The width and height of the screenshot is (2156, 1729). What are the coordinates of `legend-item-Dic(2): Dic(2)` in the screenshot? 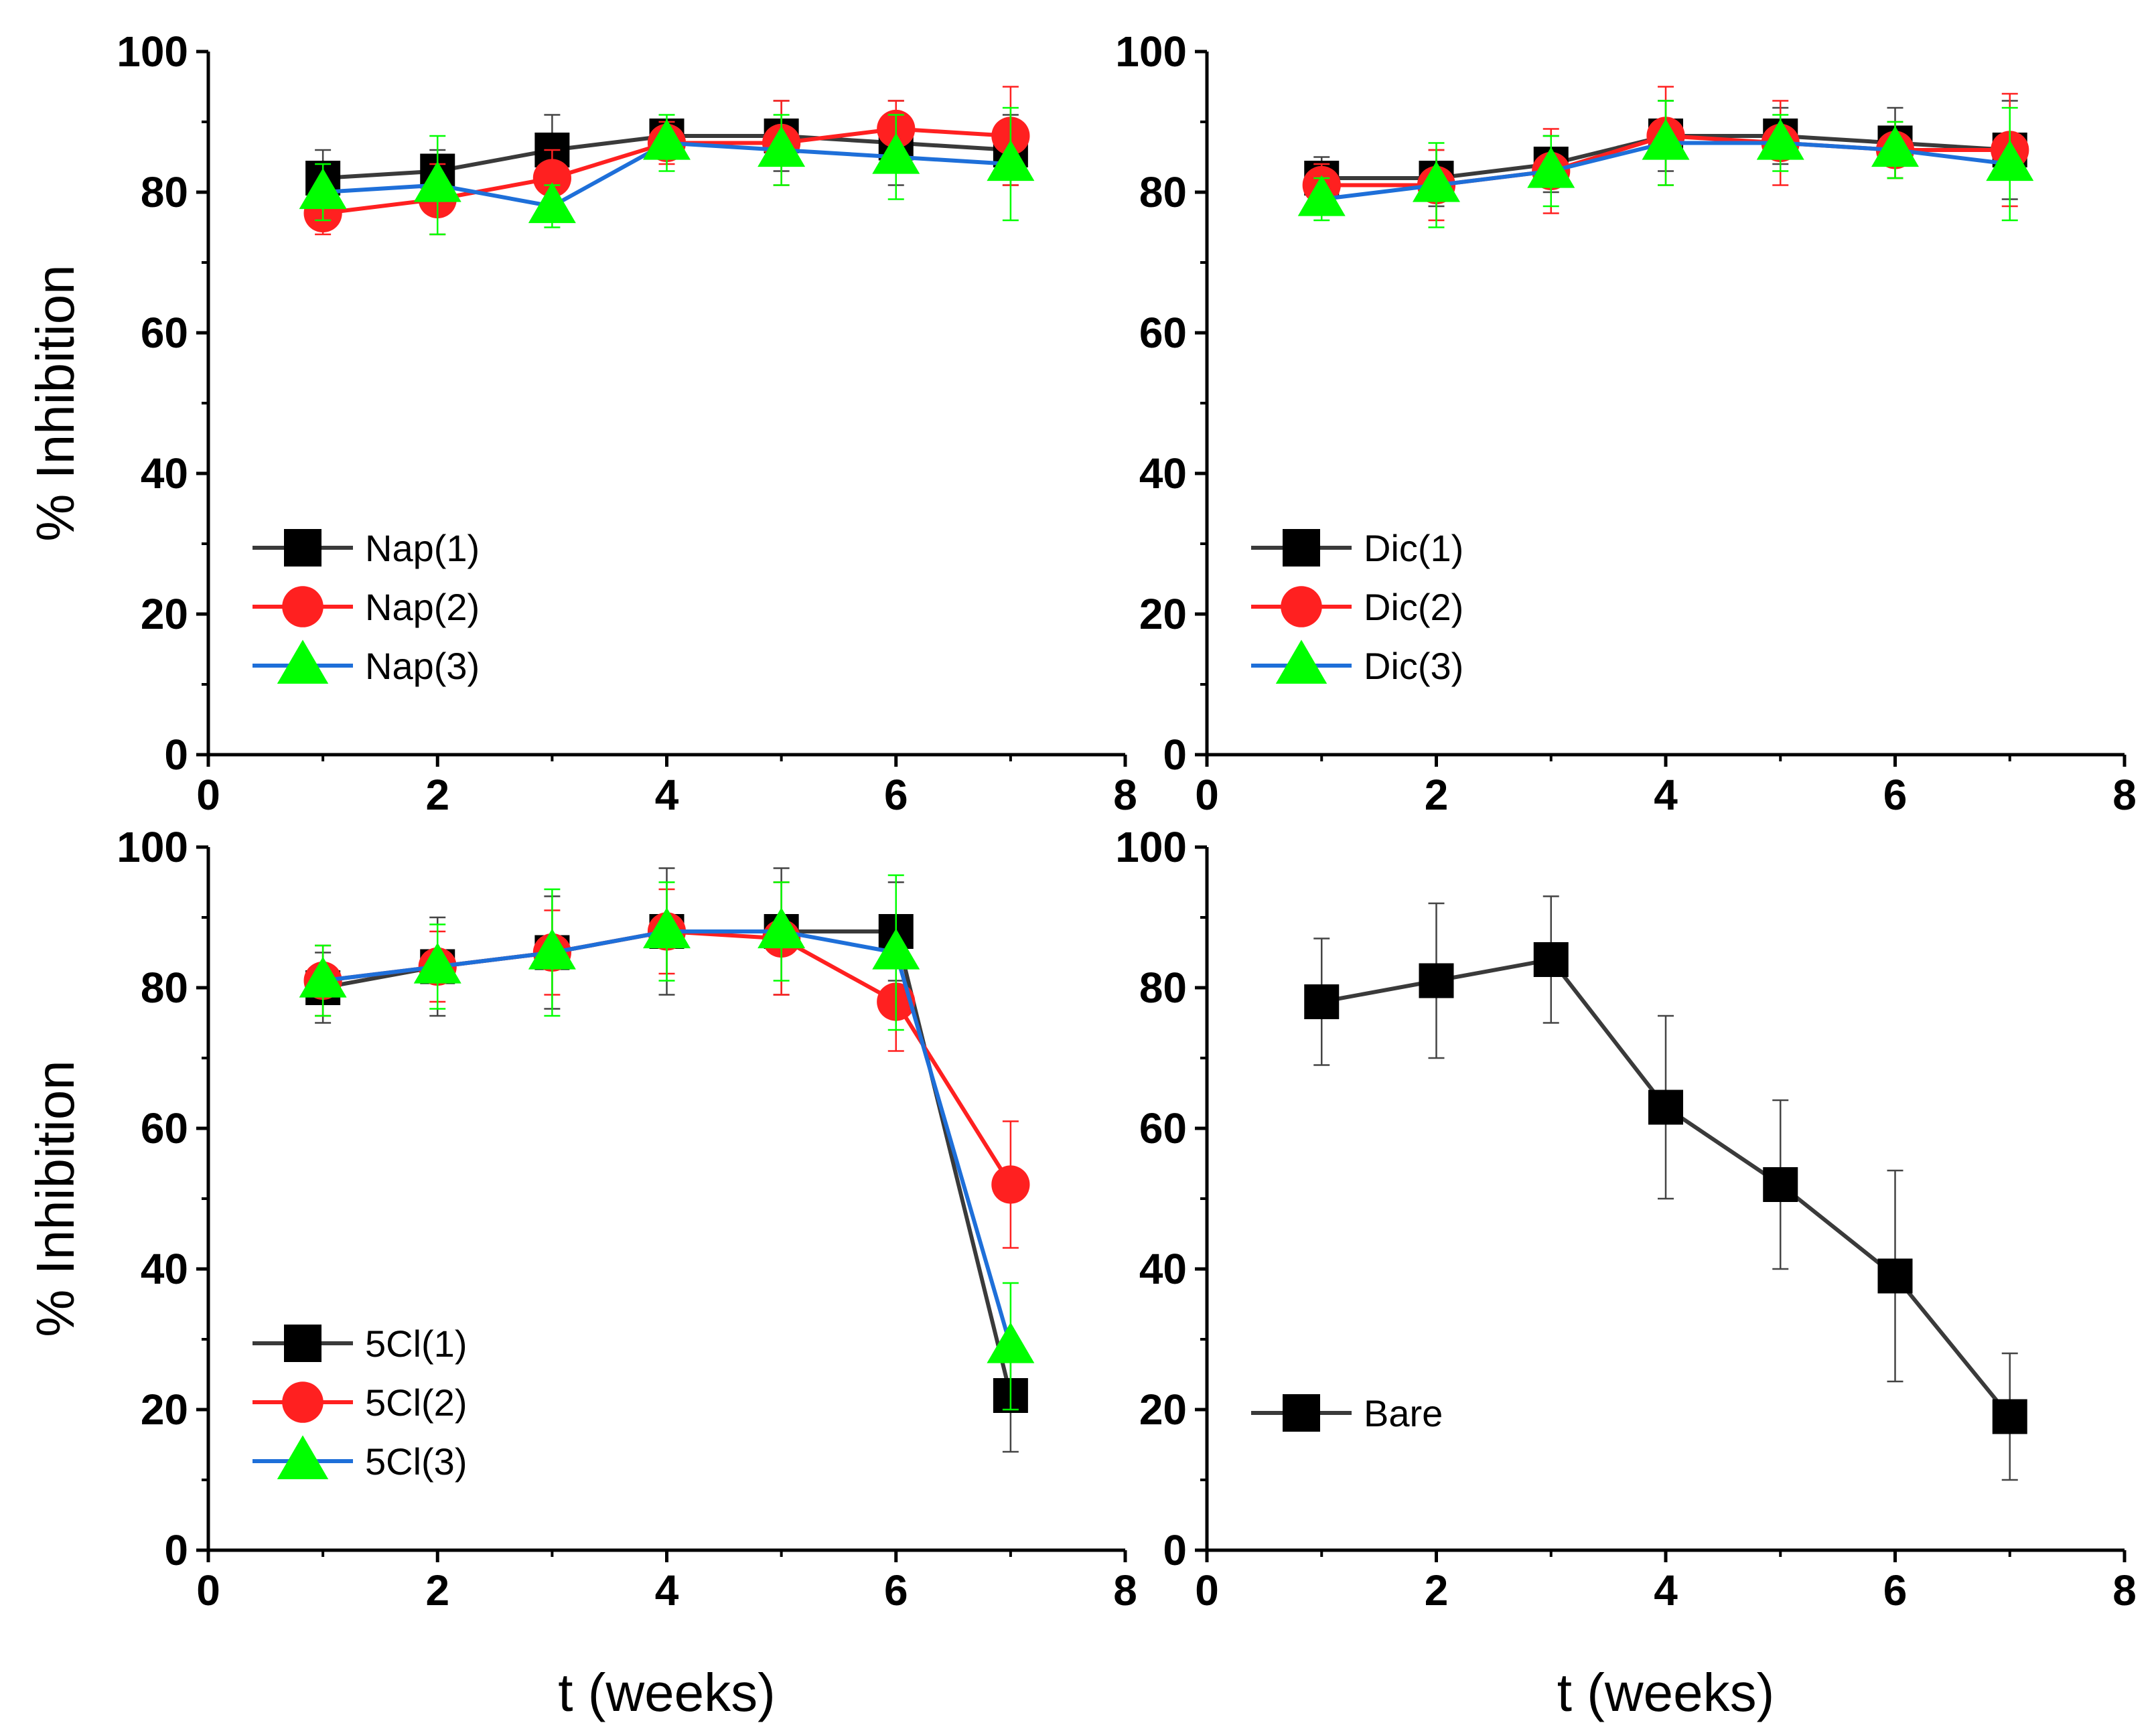 It's located at (1357, 607).